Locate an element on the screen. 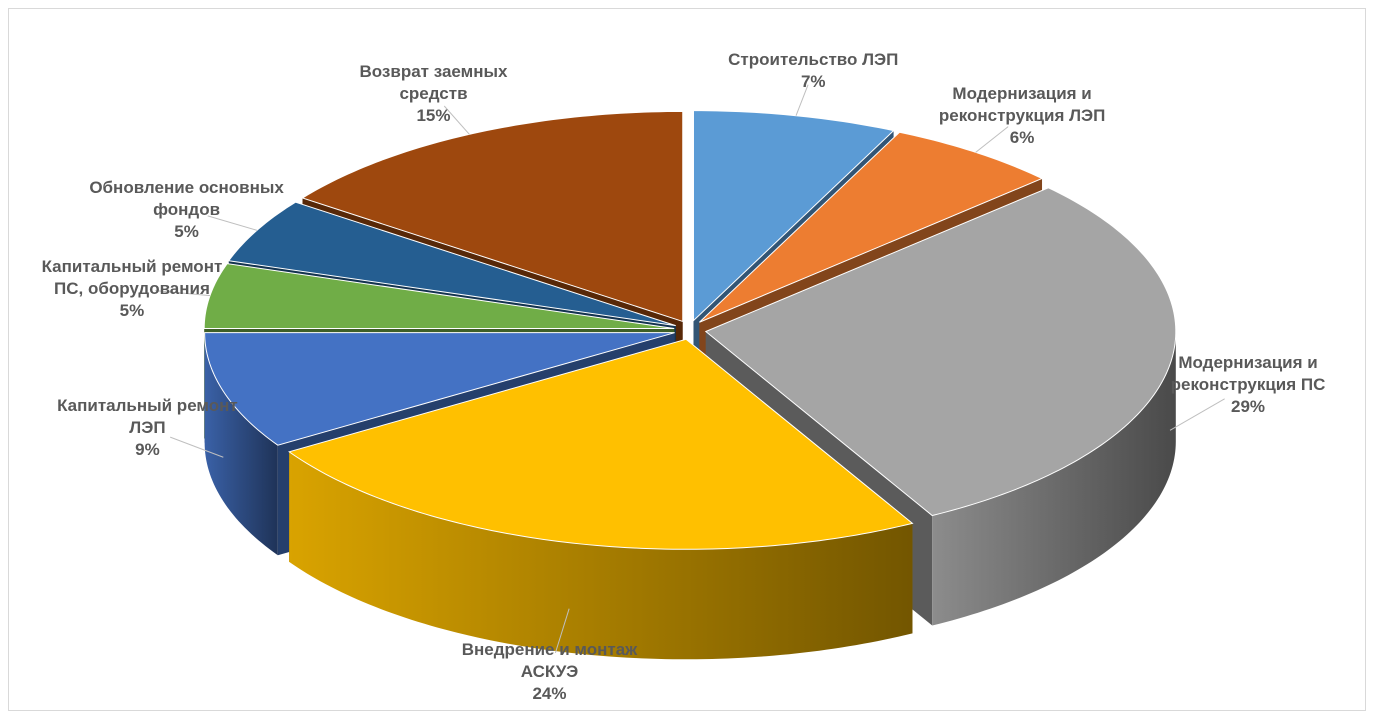 The width and height of the screenshot is (1375, 720). category-label: Модернизация и реконструкция ЛЭП is located at coordinates (1022, 104).